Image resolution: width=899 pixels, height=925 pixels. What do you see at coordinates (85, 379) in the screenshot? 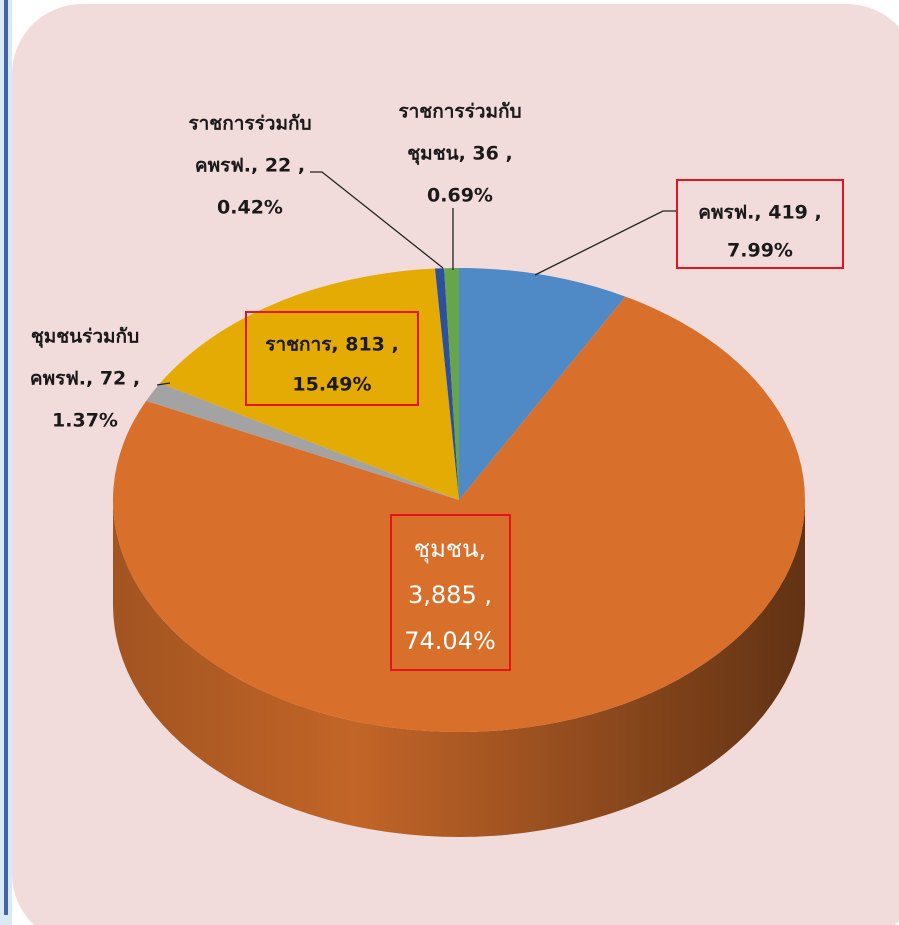
I see `data-label: คพรฟ., 72 ,` at bounding box center [85, 379].